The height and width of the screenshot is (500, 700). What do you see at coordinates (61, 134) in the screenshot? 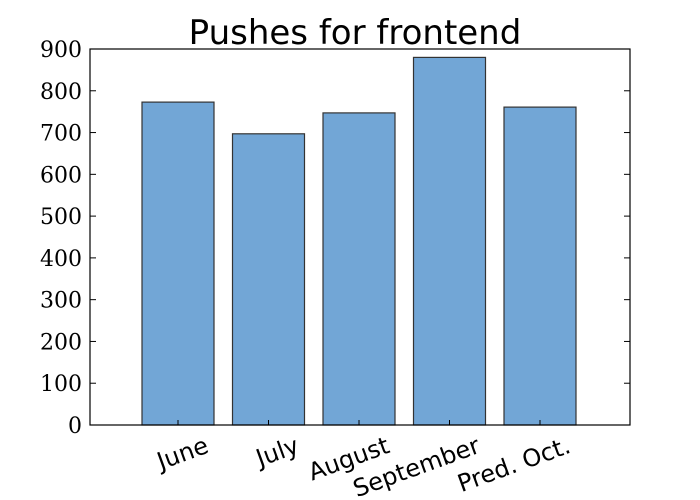
I see `y-tick-label: 700` at bounding box center [61, 134].